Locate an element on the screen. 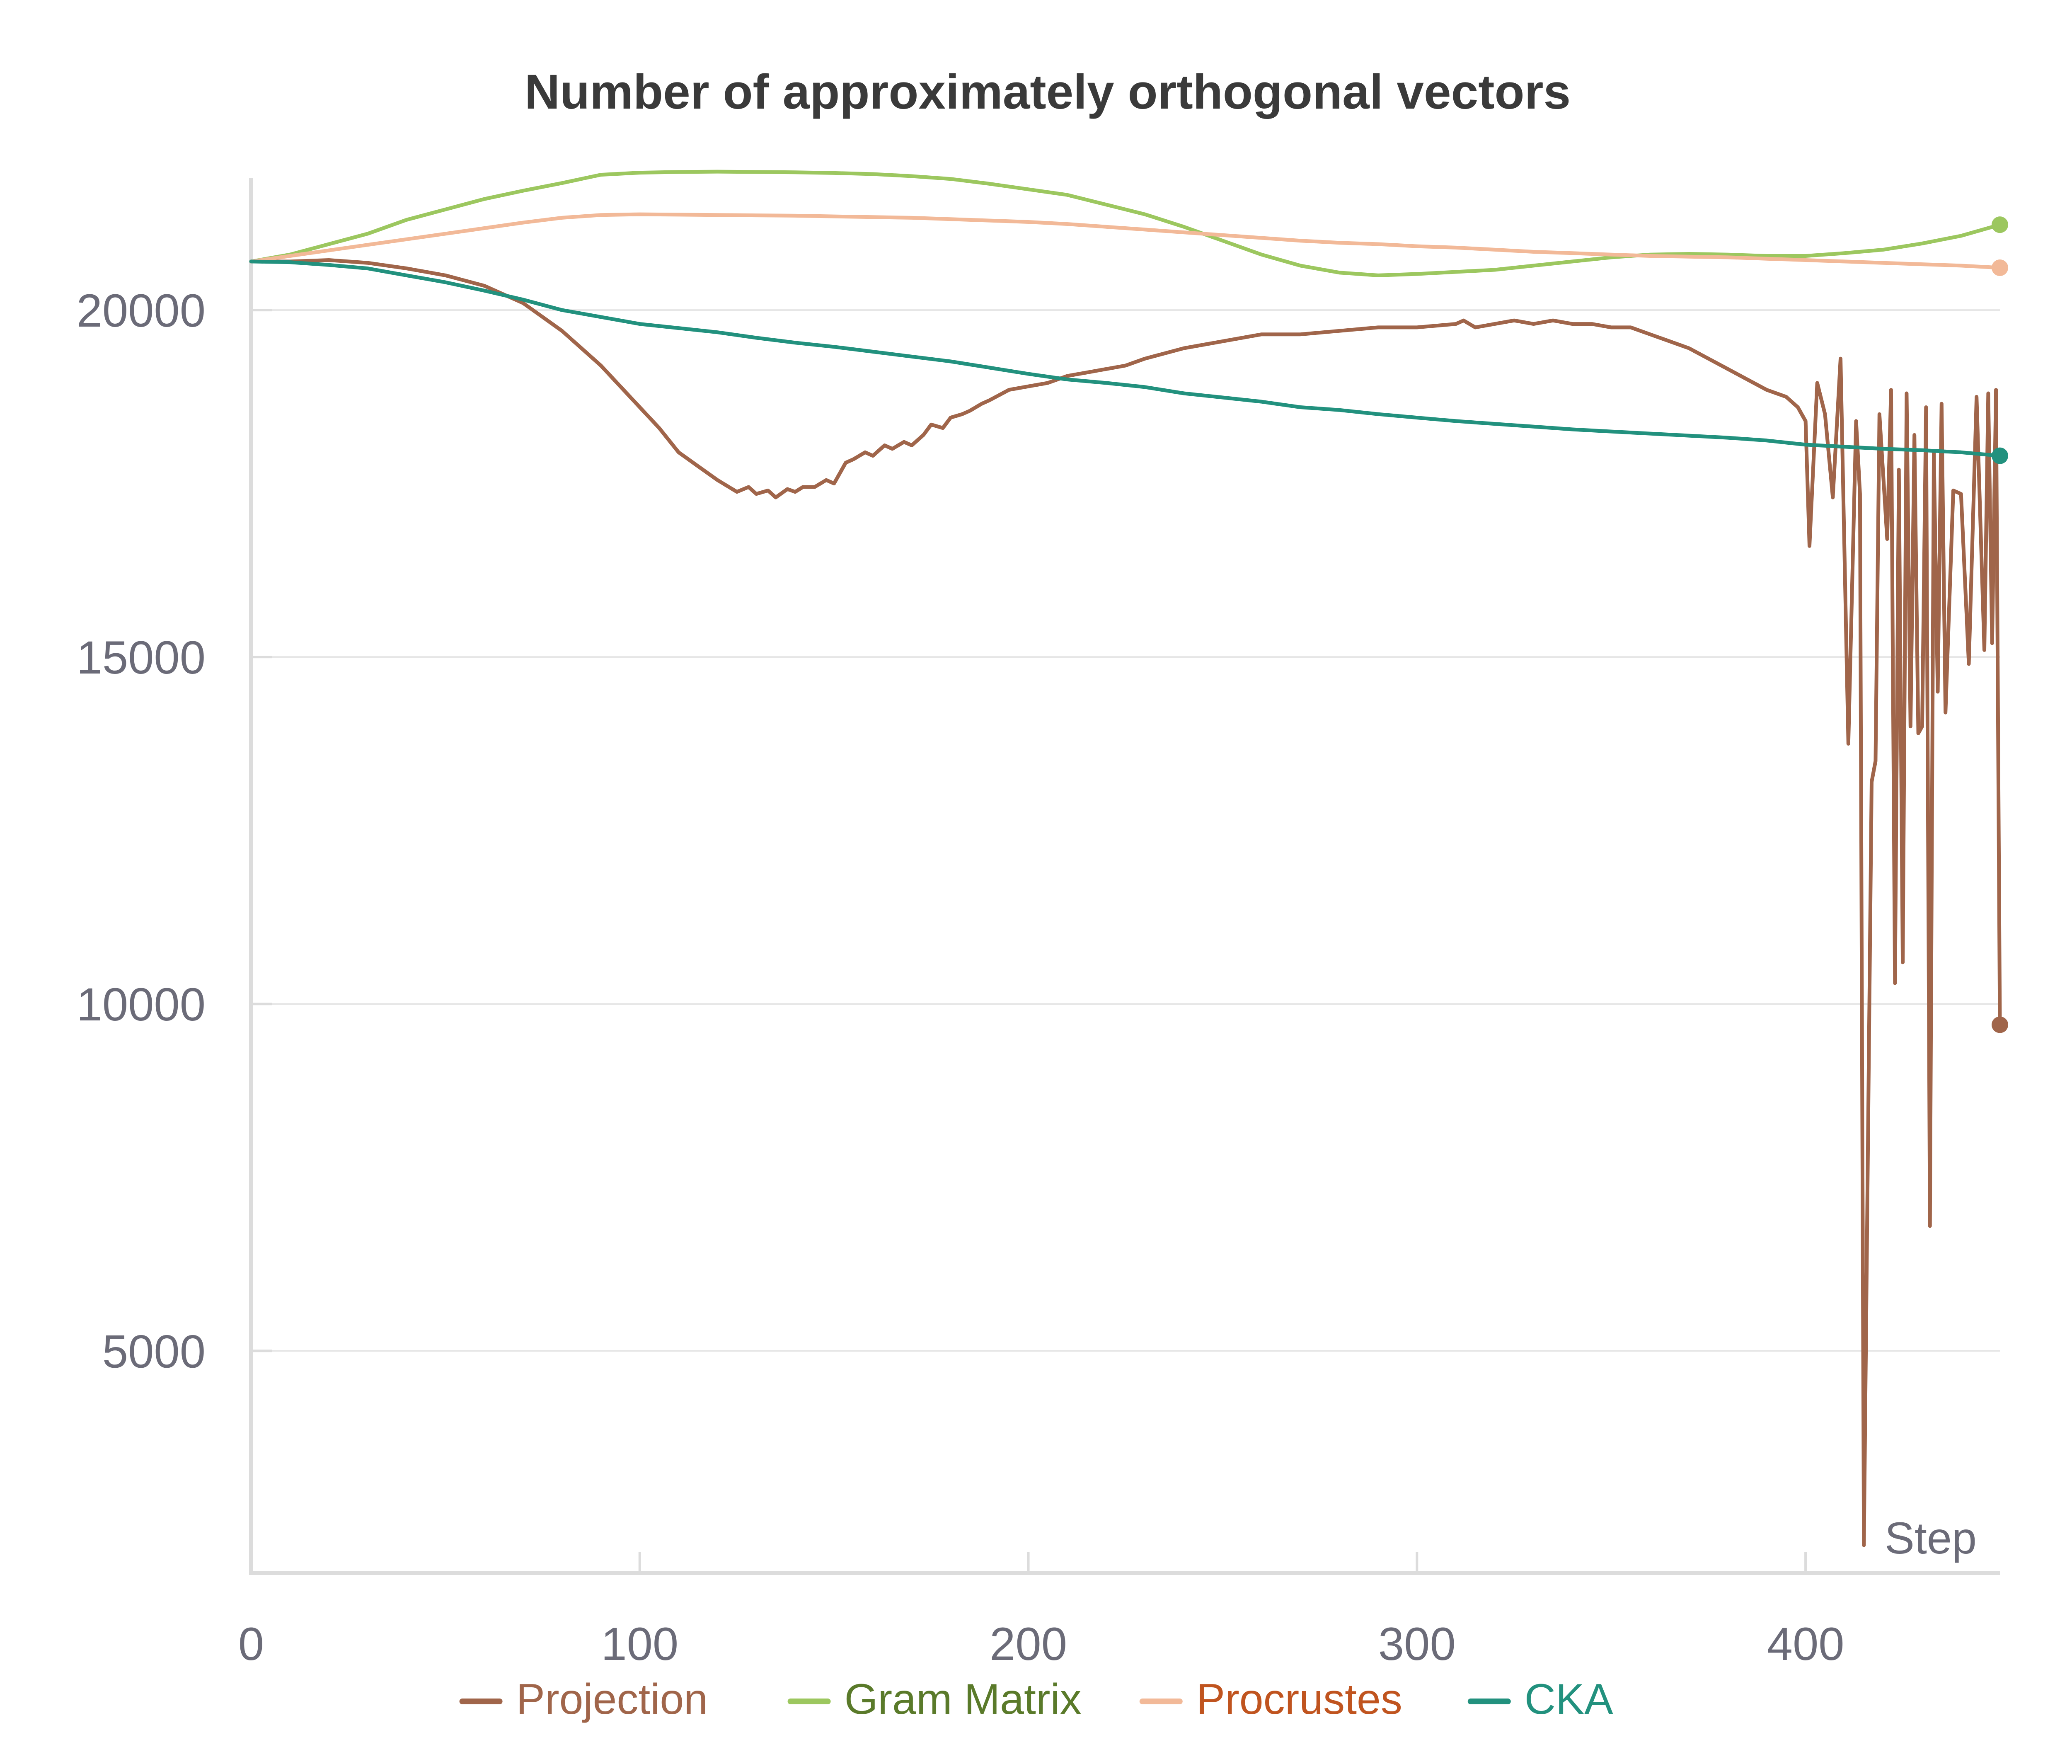 Image resolution: width=2072 pixels, height=1764 pixels. series-line-cka is located at coordinates (1125, 358).